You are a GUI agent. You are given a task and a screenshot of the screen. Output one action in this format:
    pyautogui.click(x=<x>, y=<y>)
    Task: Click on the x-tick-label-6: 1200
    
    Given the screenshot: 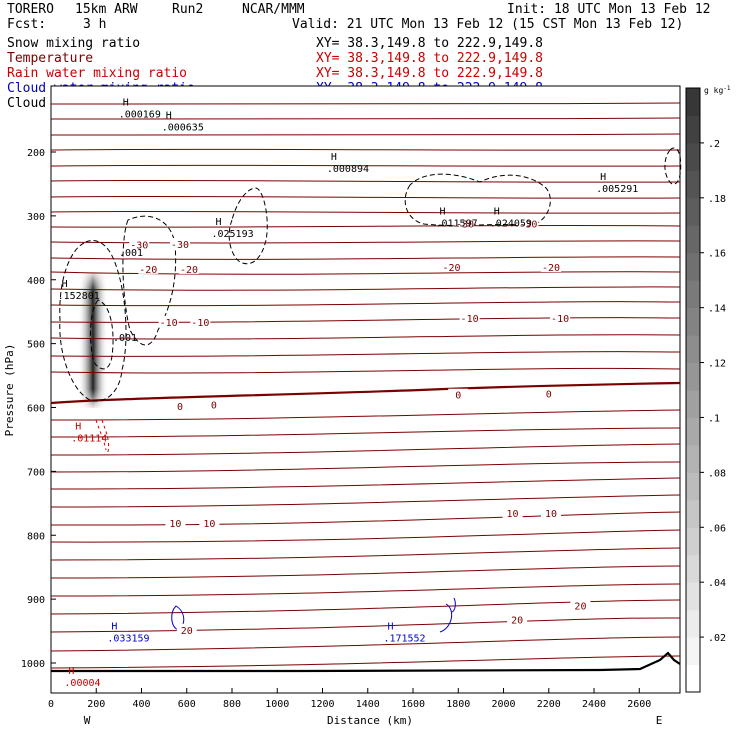 What is the action you would take?
    pyautogui.click(x=322, y=704)
    